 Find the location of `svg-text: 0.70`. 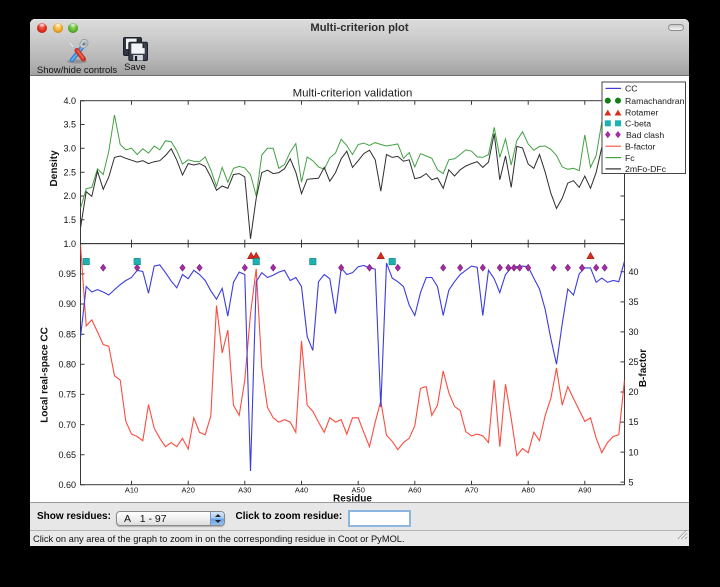

svg-text: 0.70 is located at coordinates (67, 425).